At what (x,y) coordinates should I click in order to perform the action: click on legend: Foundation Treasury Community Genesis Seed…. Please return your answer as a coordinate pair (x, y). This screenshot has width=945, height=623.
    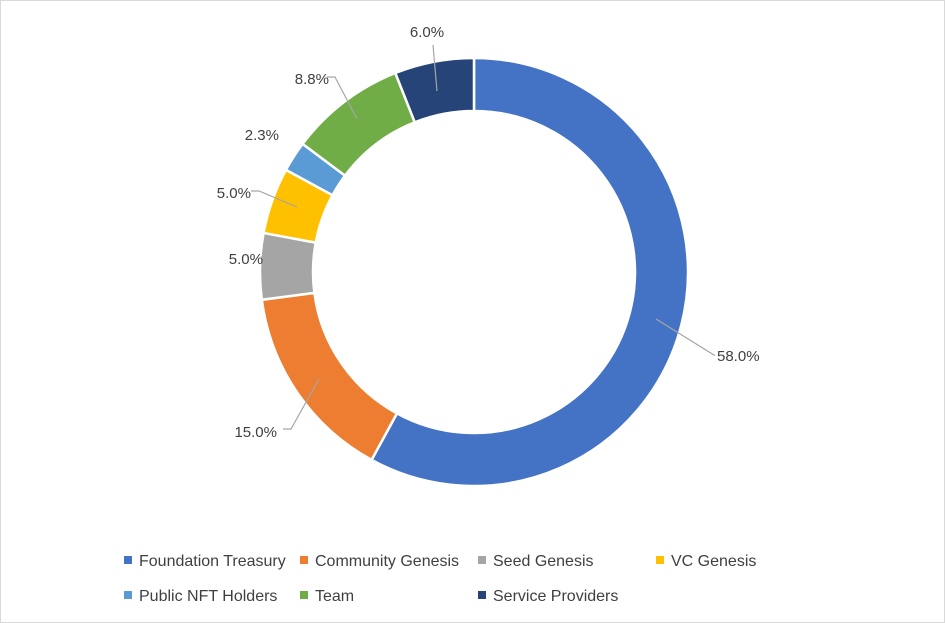
    Looking at the image, I should click on (440, 579).